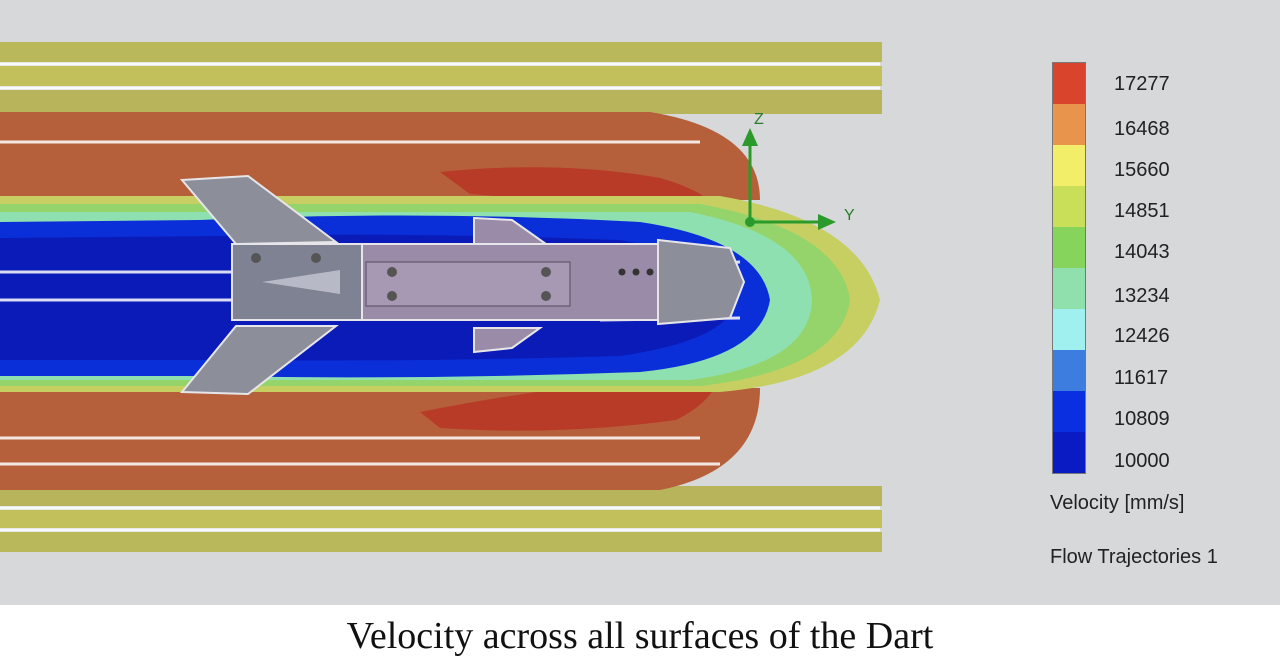 The image size is (1280, 670). I want to click on legend-tick-label: 13234, so click(1142, 296).